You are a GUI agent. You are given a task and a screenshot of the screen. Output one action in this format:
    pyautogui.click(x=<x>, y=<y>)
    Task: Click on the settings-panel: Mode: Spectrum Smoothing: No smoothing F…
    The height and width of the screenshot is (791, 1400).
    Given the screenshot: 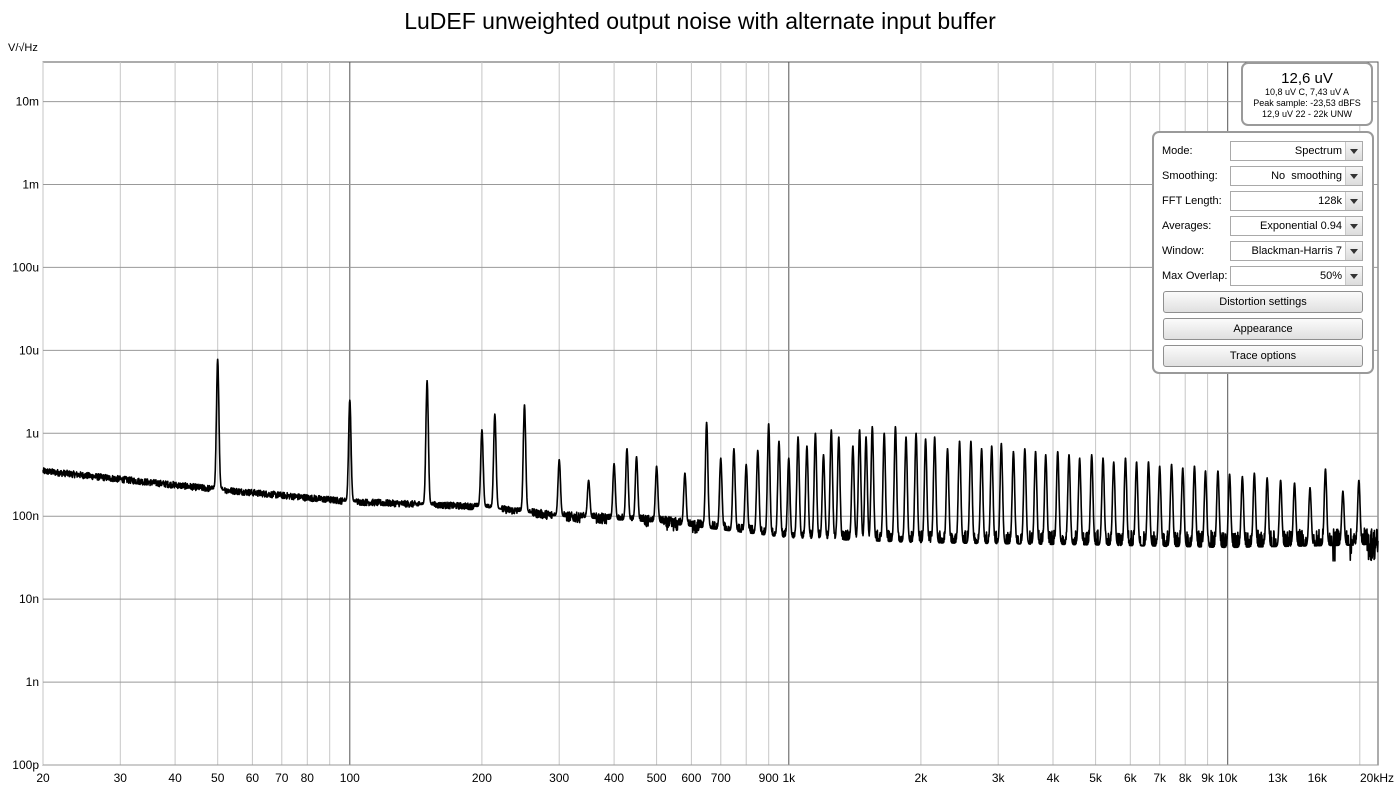 What is the action you would take?
    pyautogui.click(x=1263, y=252)
    